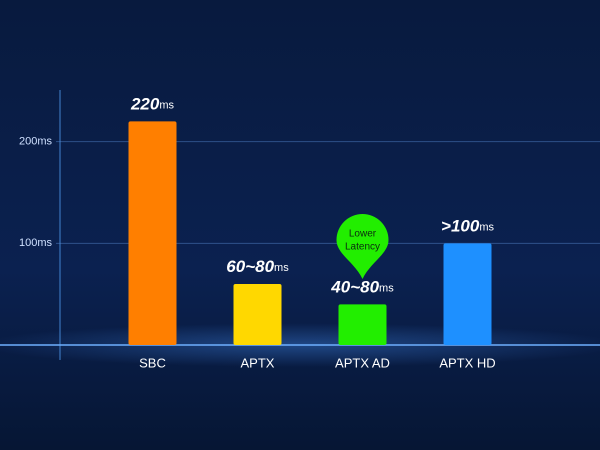 This screenshot has width=600, height=450. I want to click on value-label-number: 40~80, so click(354, 287).